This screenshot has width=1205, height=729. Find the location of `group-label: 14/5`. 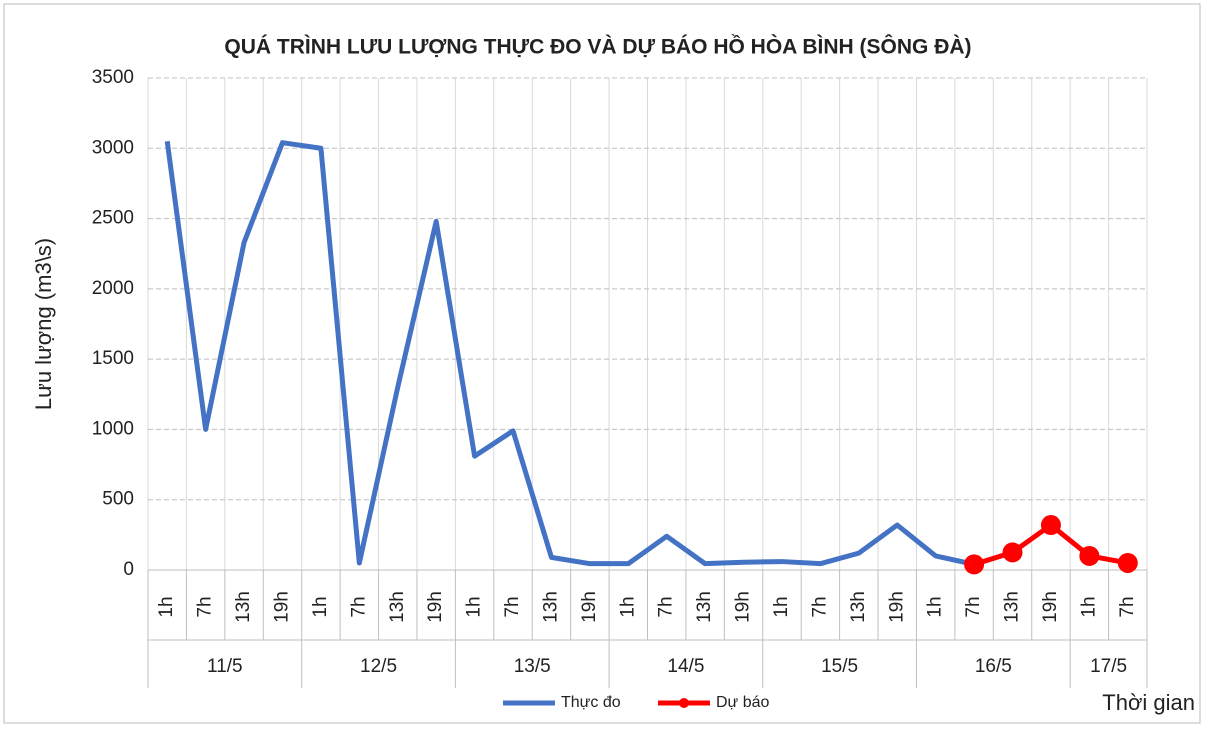

group-label: 14/5 is located at coordinates (685, 666).